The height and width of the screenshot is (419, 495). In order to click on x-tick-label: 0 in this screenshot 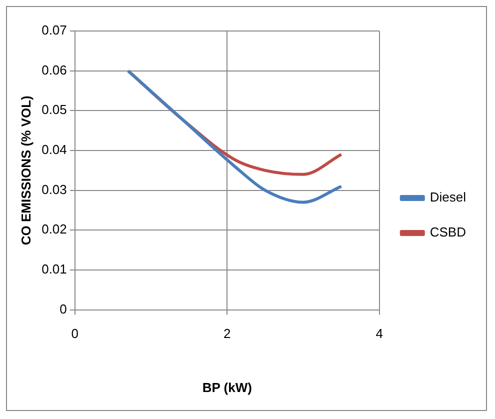, I will do `click(75, 334)`.